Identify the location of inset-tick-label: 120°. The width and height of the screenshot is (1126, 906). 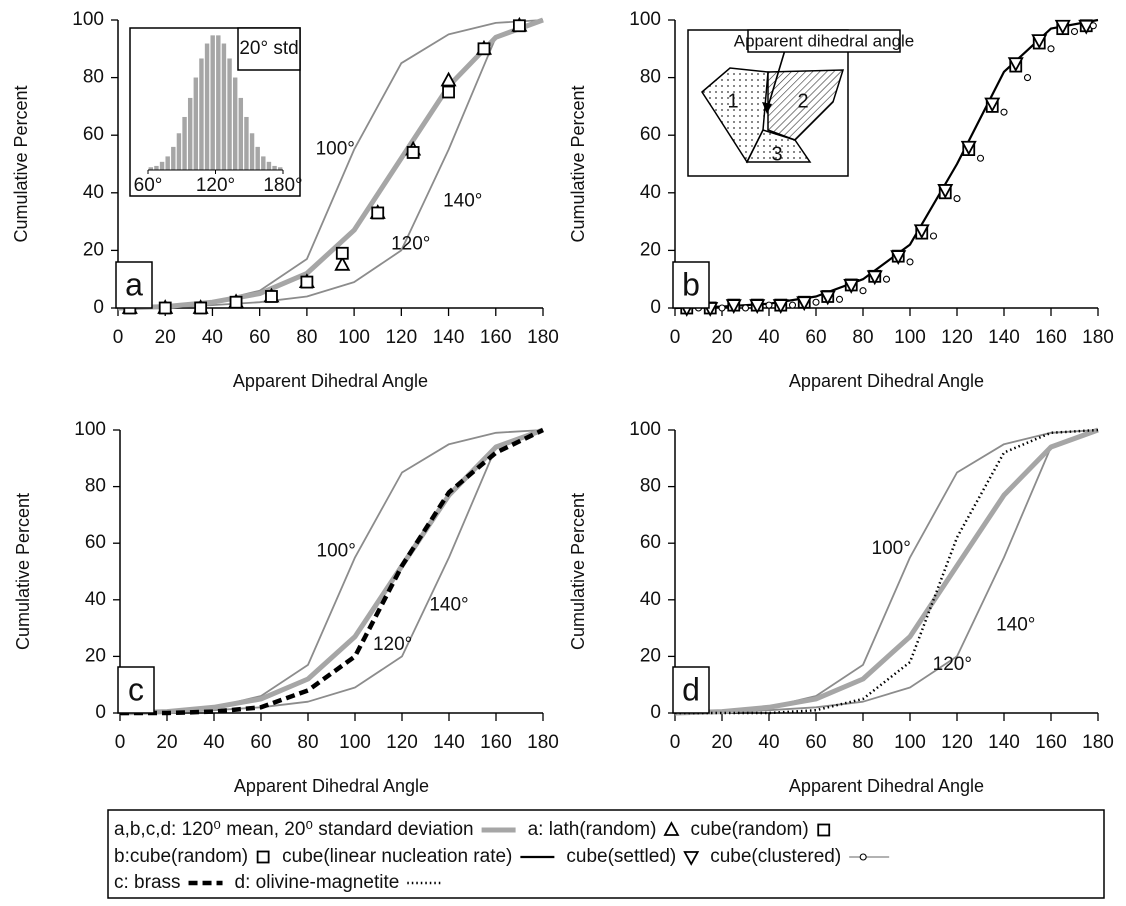
(215, 185).